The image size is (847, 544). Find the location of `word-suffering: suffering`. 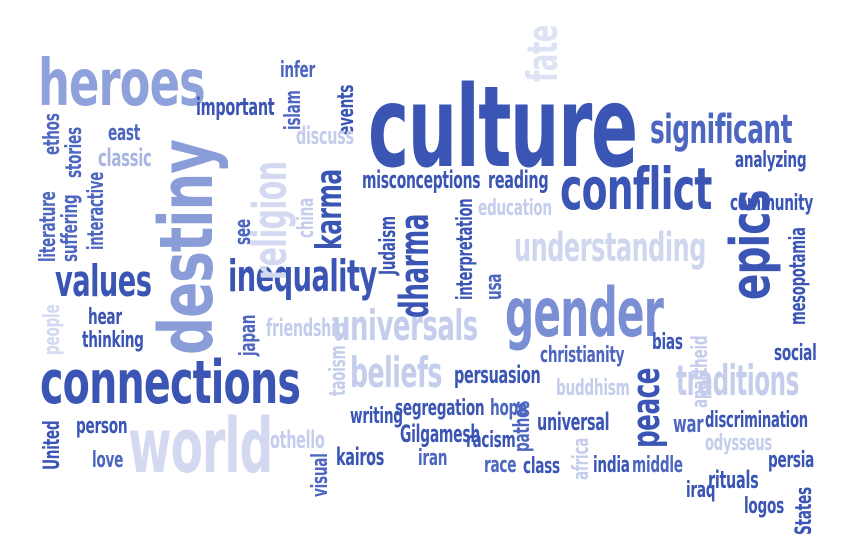

word-suffering: suffering is located at coordinates (70, 228).